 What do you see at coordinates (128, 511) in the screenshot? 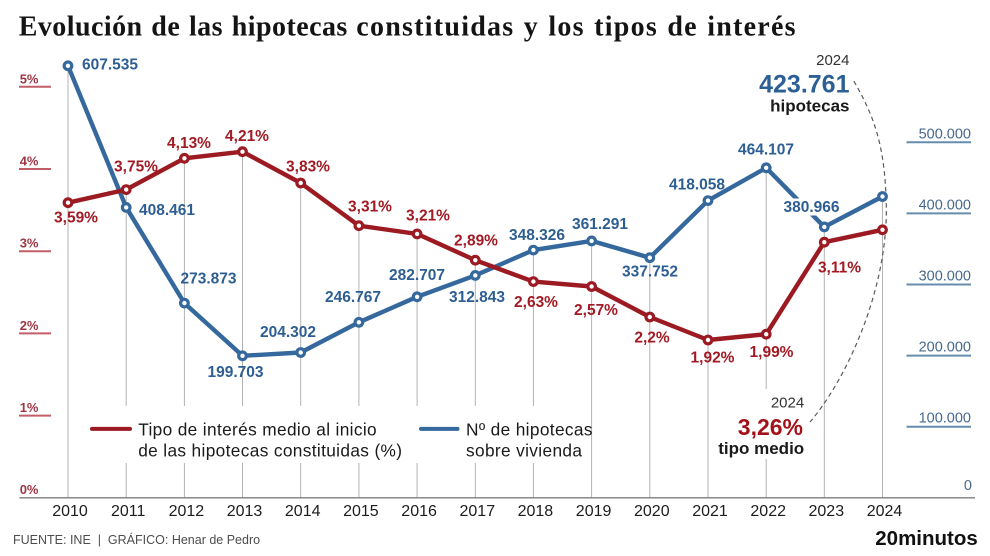
I see `svg-text: 2011` at bounding box center [128, 511].